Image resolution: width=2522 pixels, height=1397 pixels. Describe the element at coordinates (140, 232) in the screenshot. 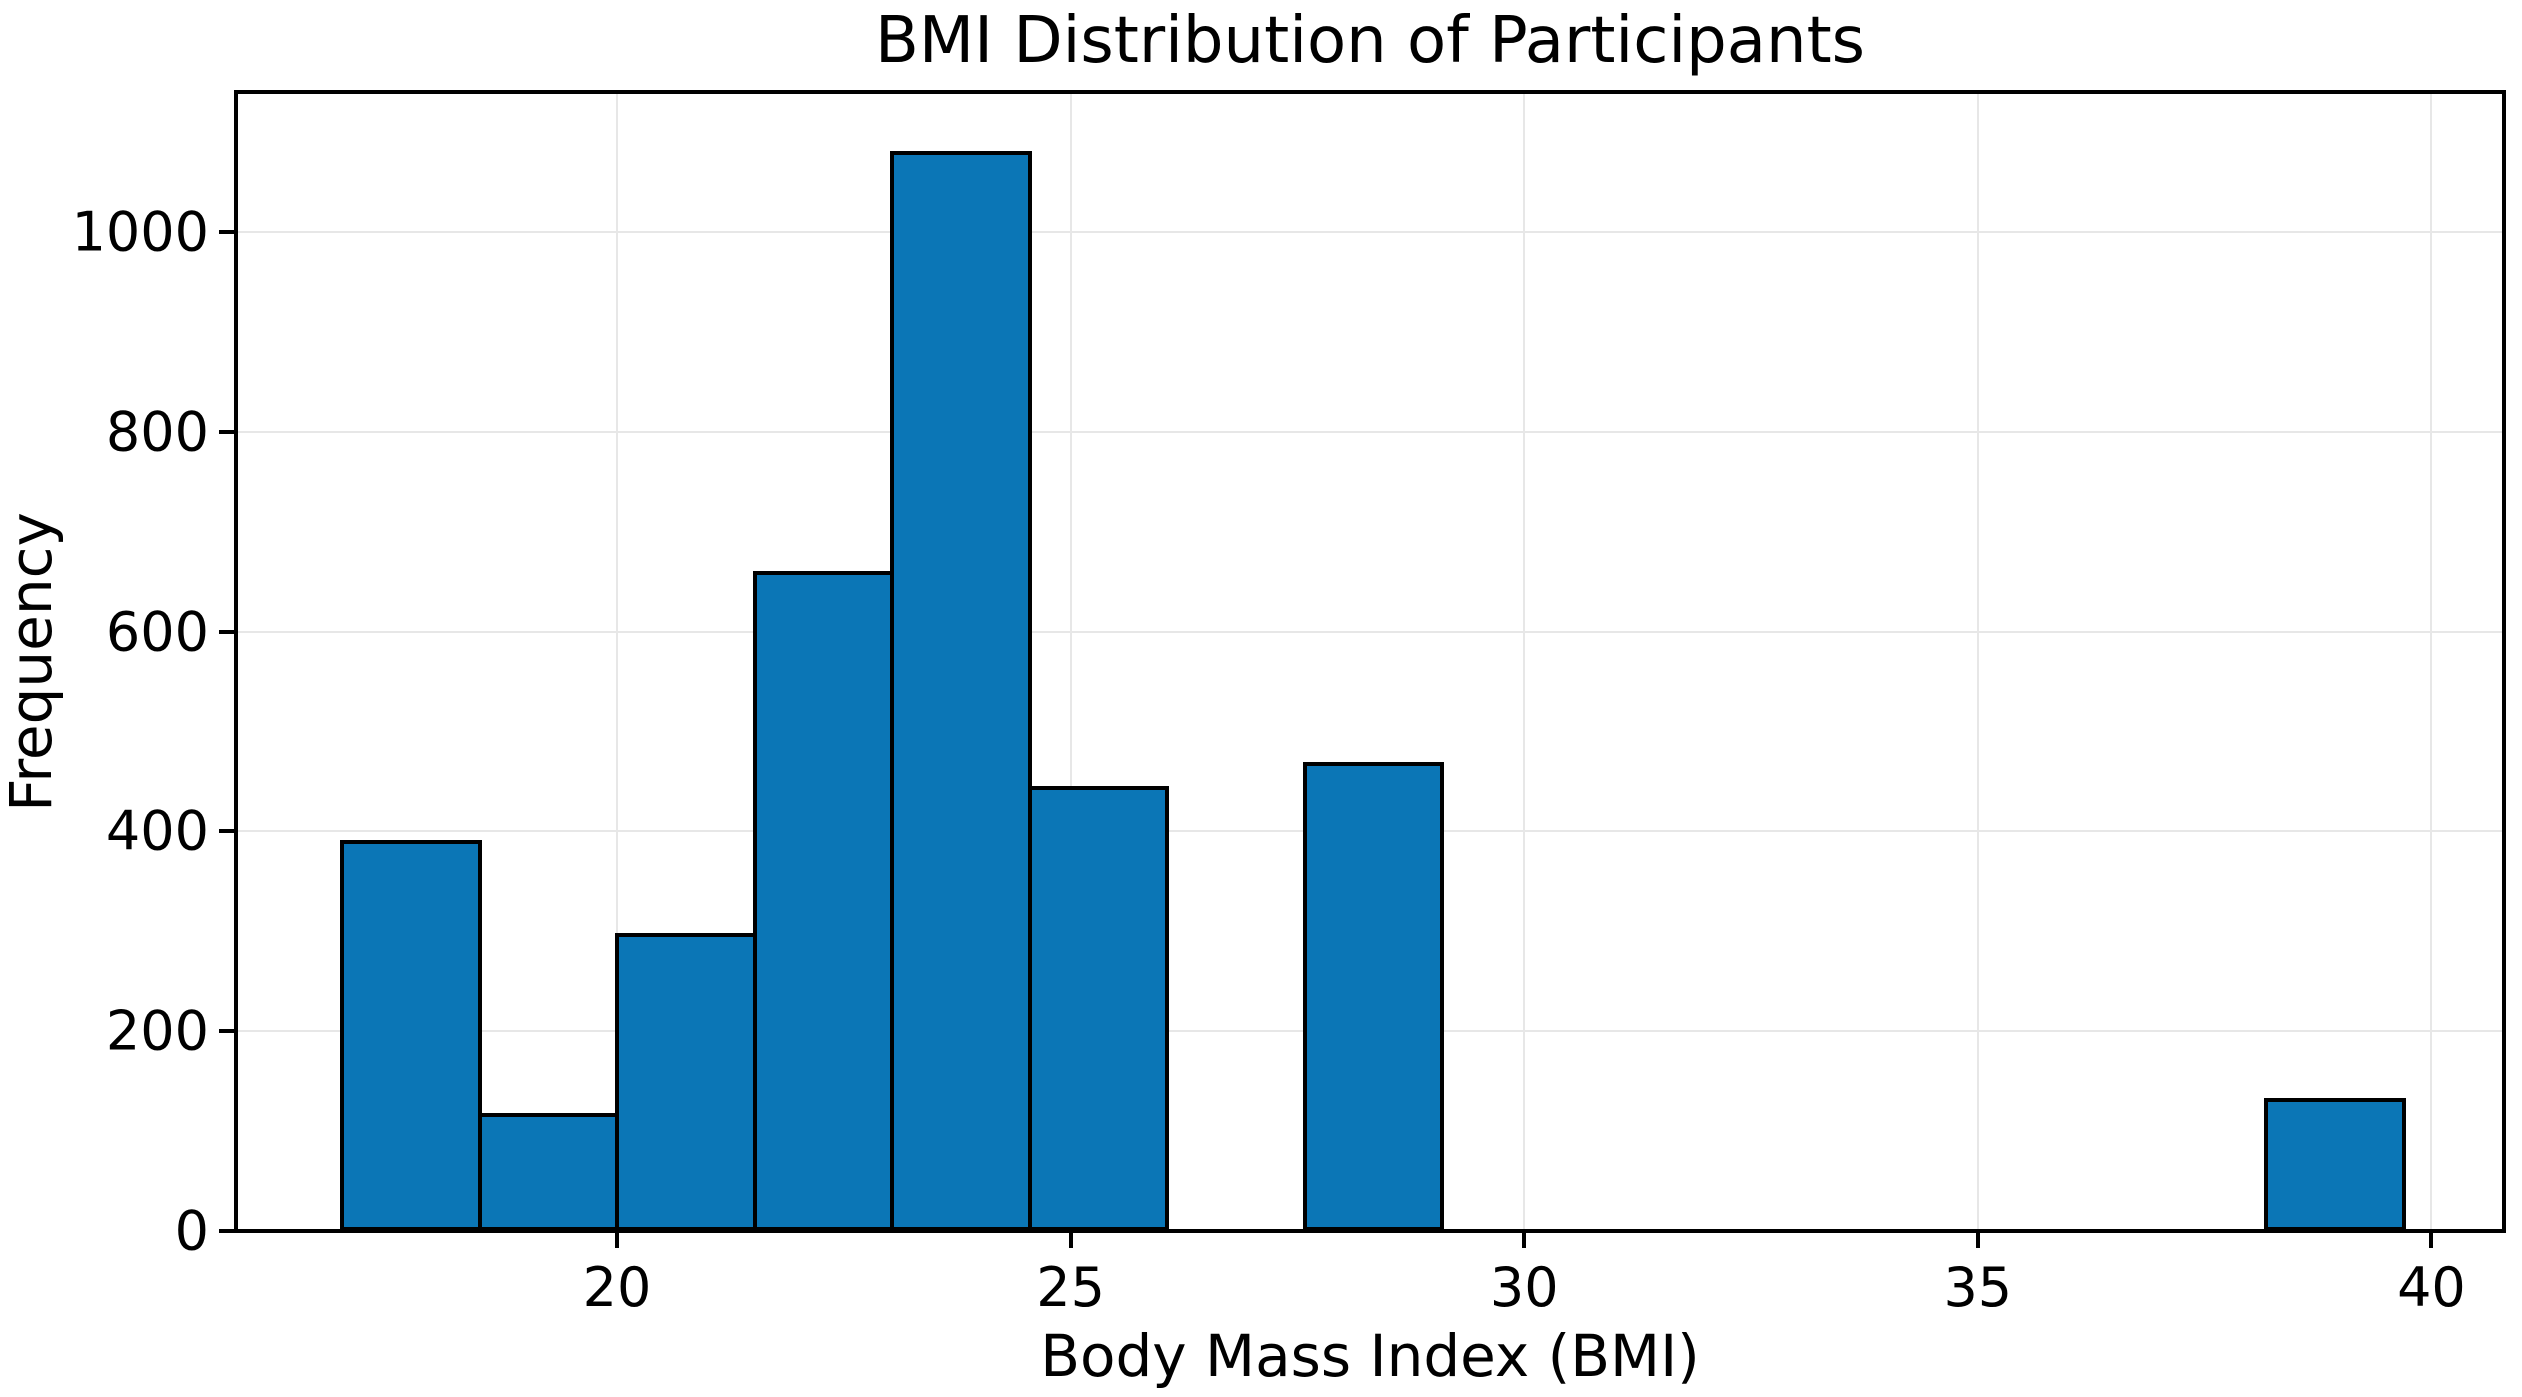

I see `y-tick-label: 1000` at that location.